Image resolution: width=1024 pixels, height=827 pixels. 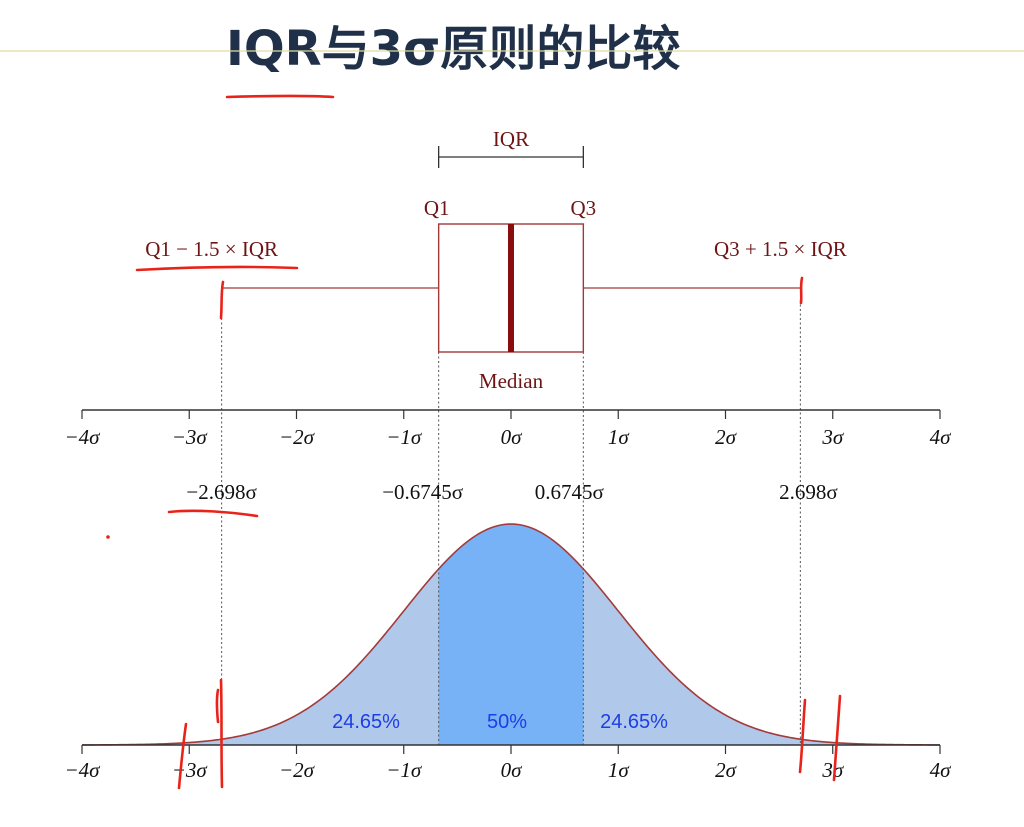 I want to click on q1-label: Q1, so click(x=437, y=208).